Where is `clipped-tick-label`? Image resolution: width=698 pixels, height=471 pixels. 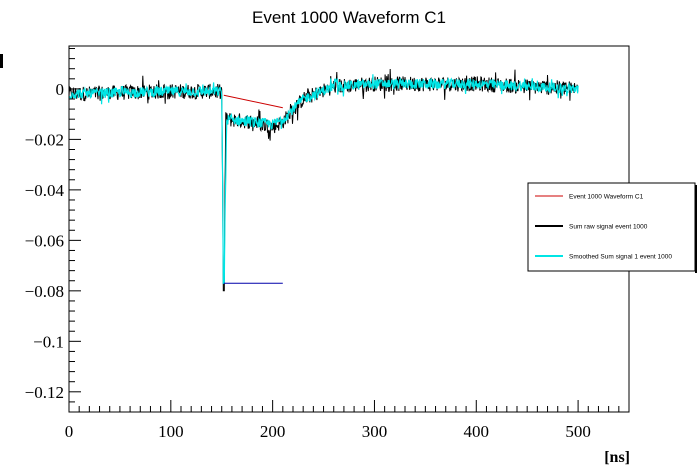 clipped-tick-label is located at coordinates (1, 61).